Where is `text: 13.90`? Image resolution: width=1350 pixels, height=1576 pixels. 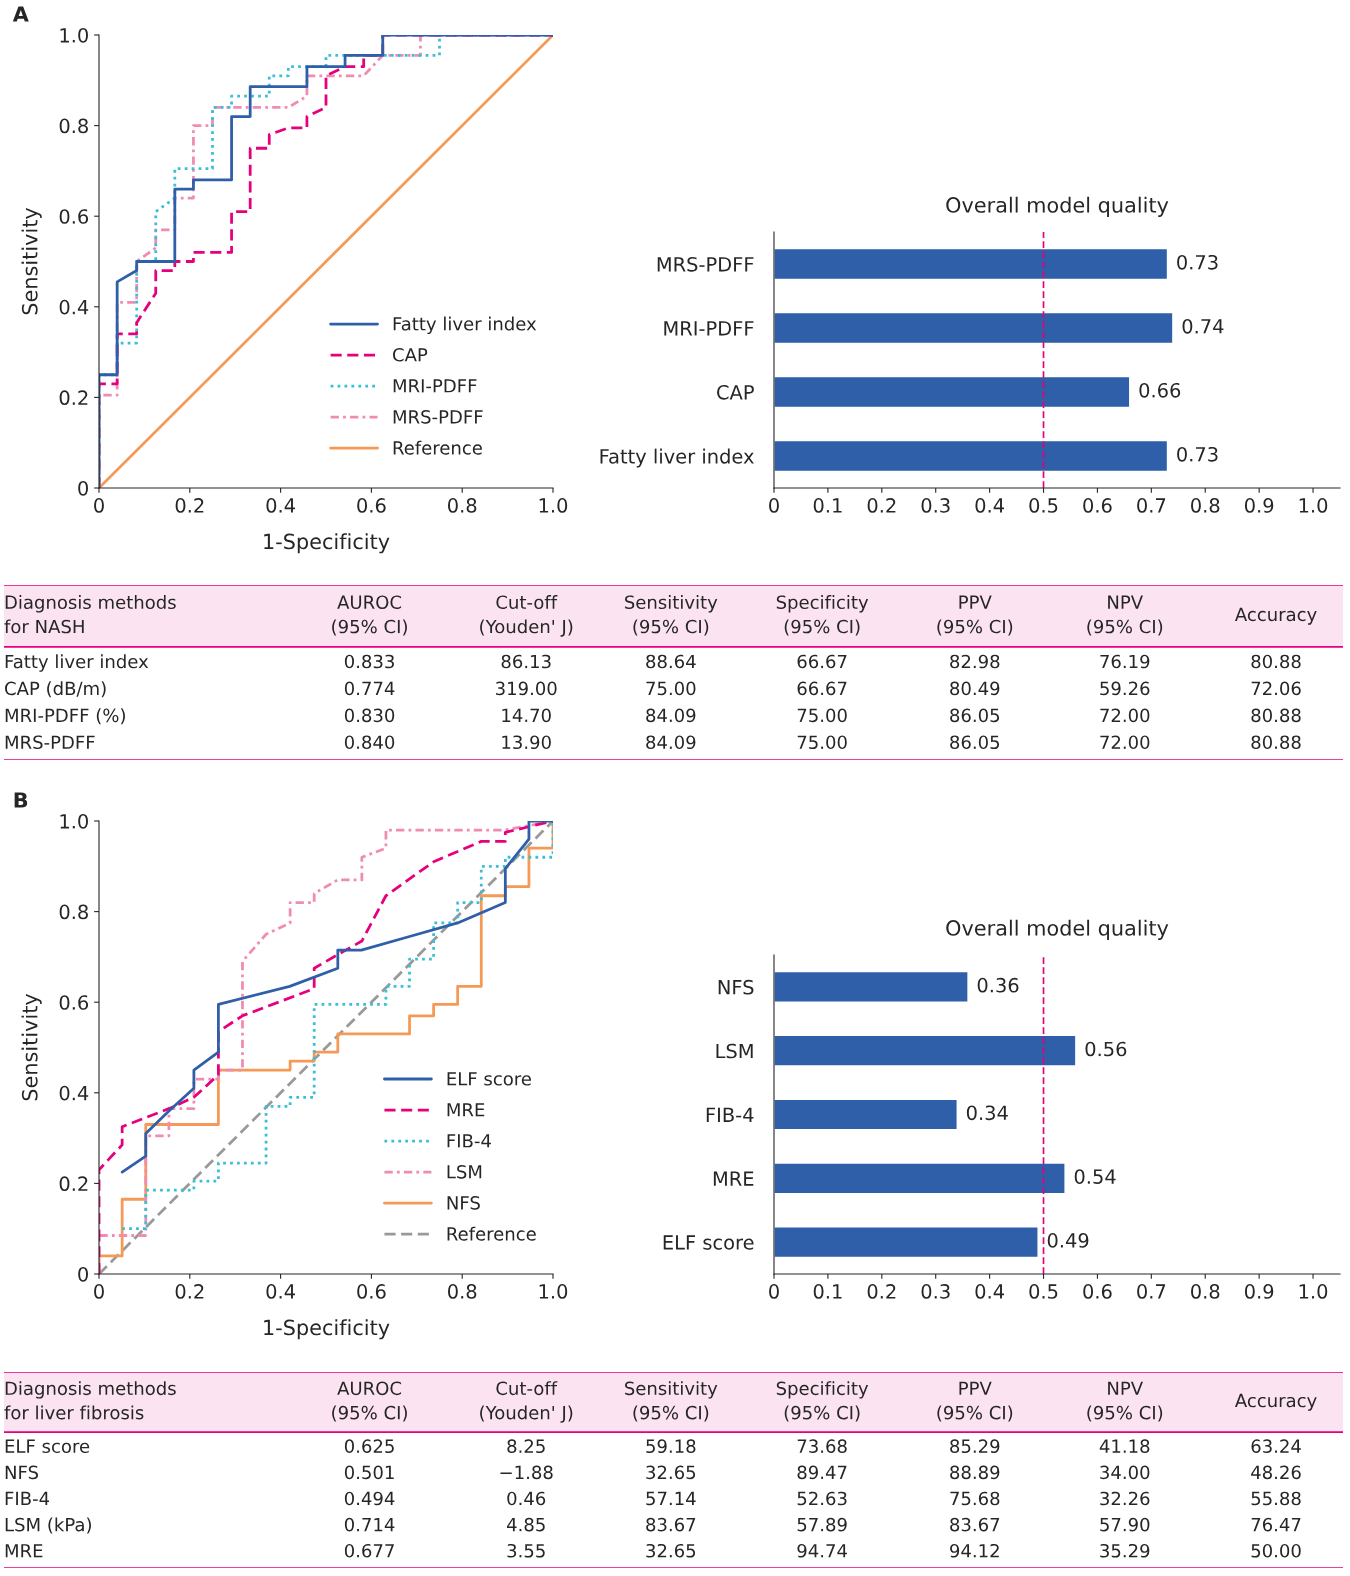 text: 13.90 is located at coordinates (526, 742).